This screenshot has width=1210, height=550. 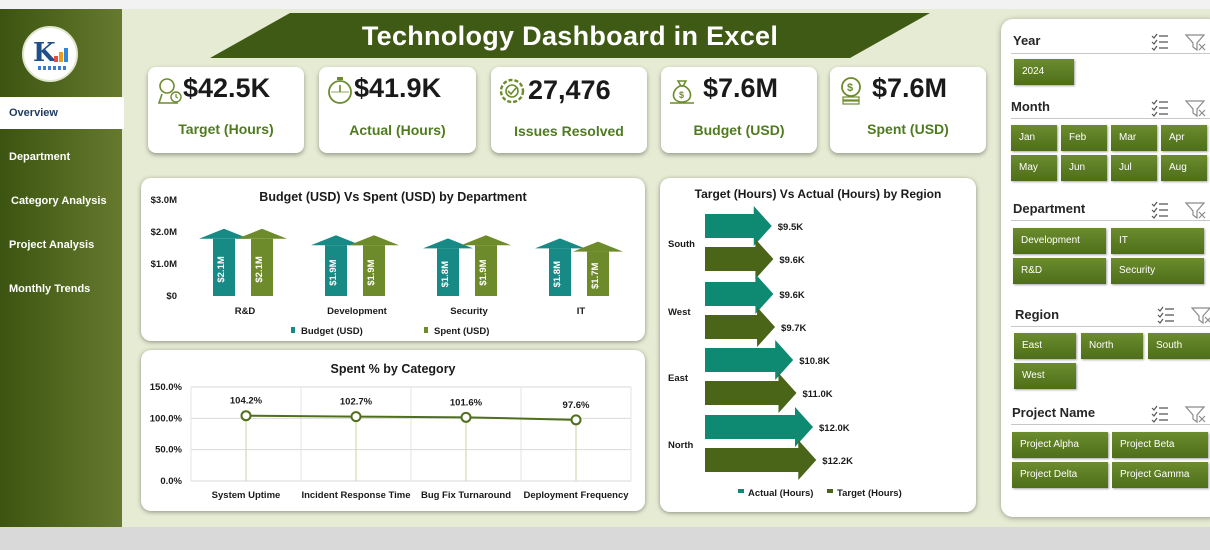 What do you see at coordinates (52, 245) in the screenshot?
I see `nav-project-analysis: Project Analysis` at bounding box center [52, 245].